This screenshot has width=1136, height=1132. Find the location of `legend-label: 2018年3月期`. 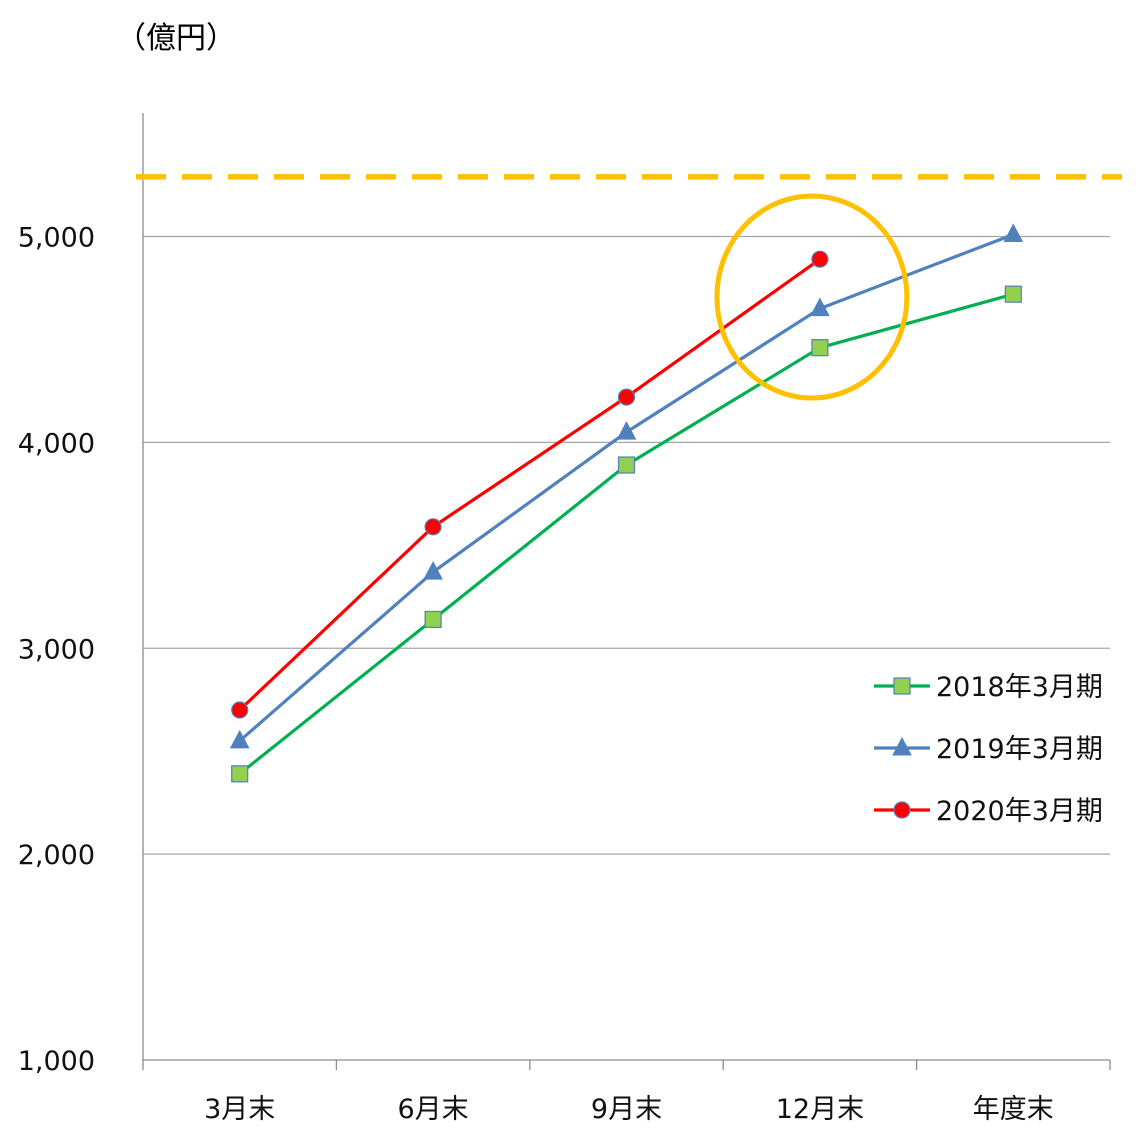

legend-label: 2018年3月期 is located at coordinates (1019, 687).